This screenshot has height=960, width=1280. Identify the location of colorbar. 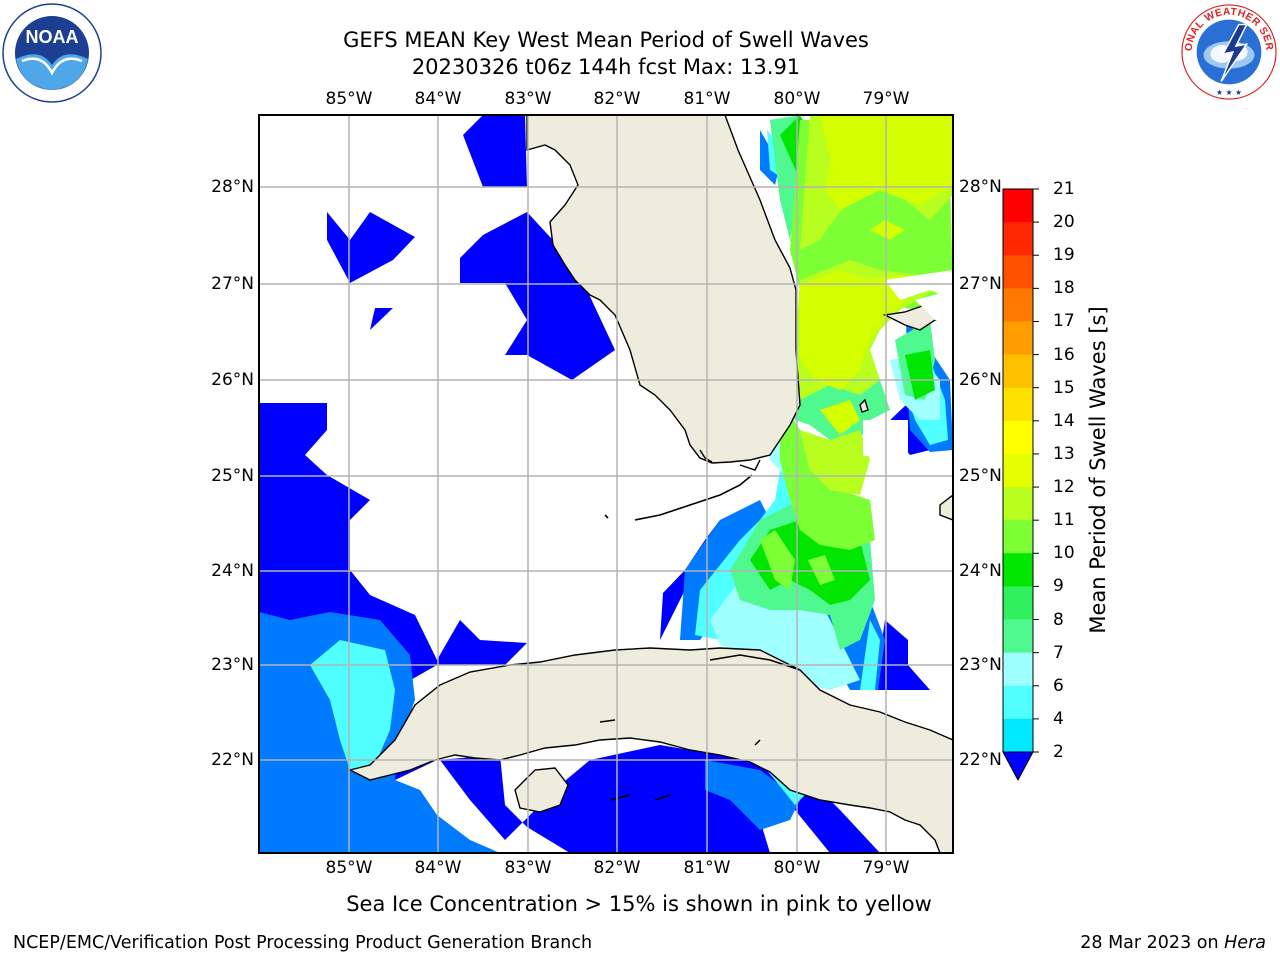
(1020, 485).